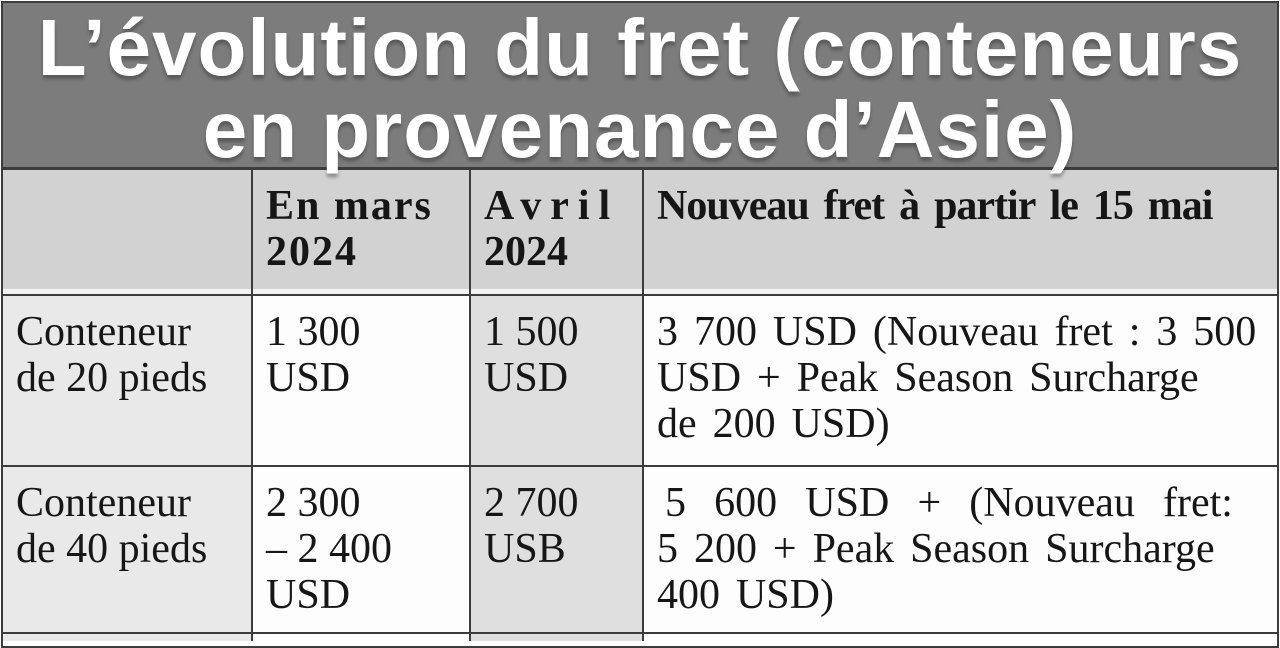 The height and width of the screenshot is (648, 1280). Describe the element at coordinates (556, 233) in the screenshot. I see `header-cell-avril-2024: Avril 2024` at that location.